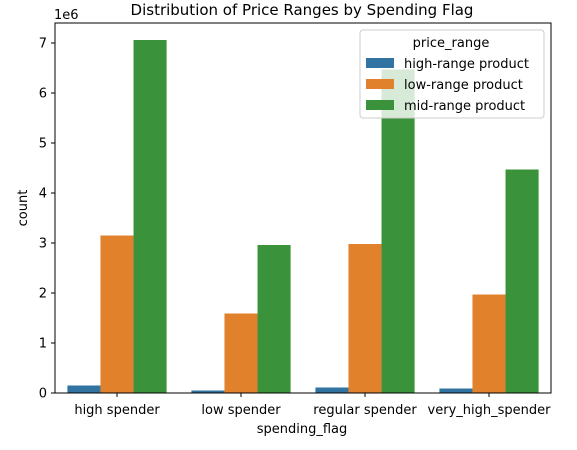 This screenshot has width=577, height=450. Describe the element at coordinates (302, 429) in the screenshot. I see `x-axis-label: spending_flag` at that location.